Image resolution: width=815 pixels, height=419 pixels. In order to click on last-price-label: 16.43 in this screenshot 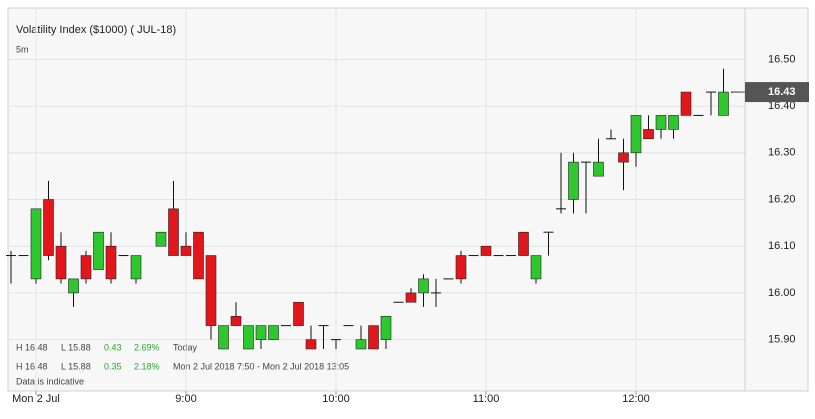, I will do `click(782, 92)`.